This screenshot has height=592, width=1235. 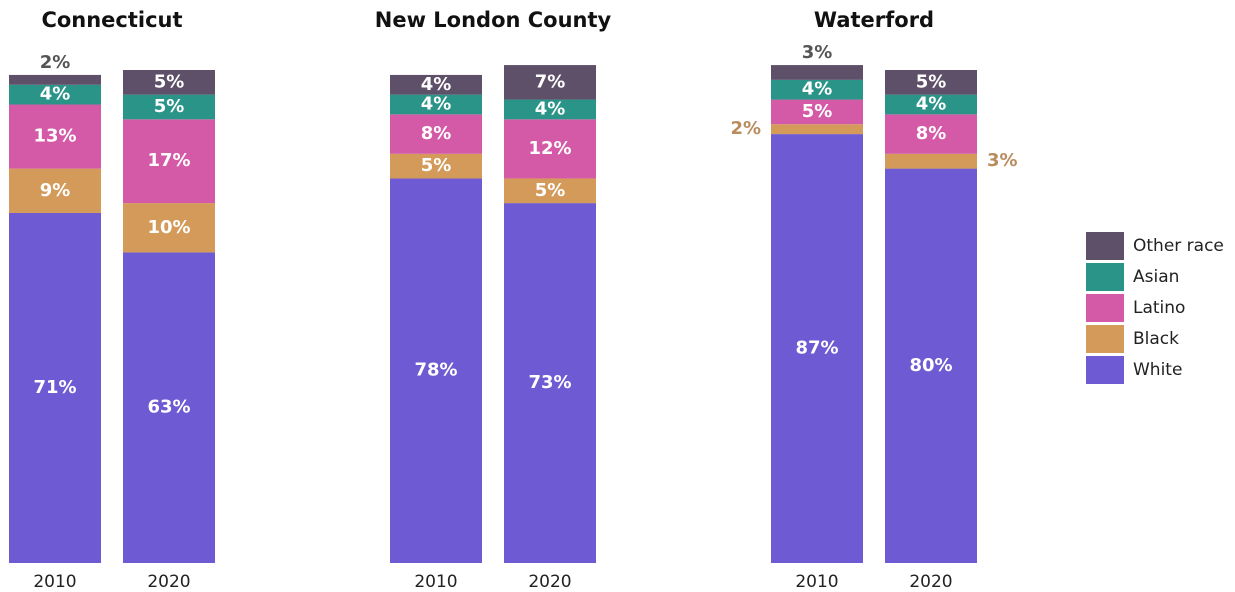 I want to click on data-label: 9%, so click(x=55, y=190).